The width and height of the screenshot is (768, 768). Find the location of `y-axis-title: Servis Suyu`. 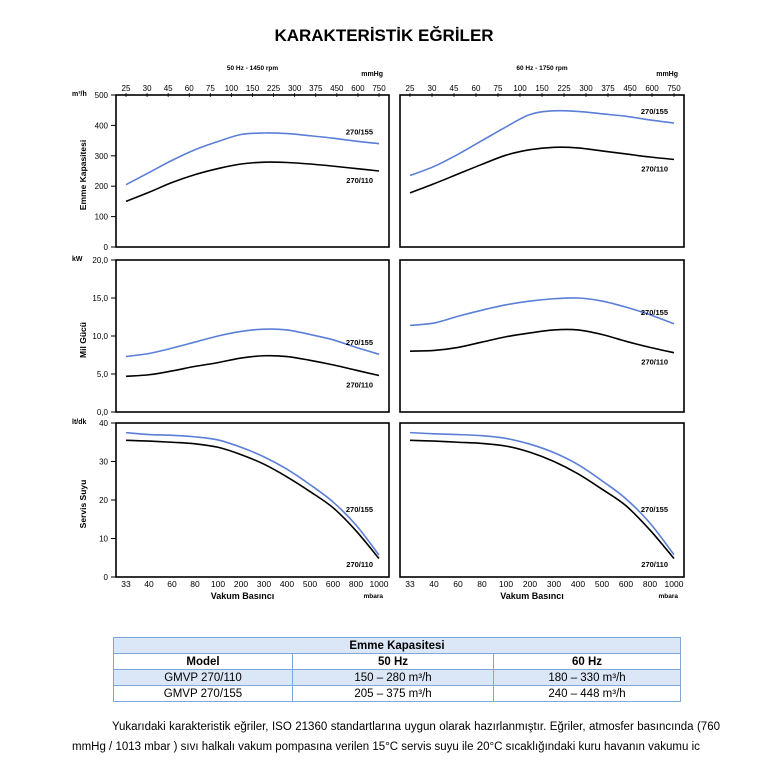

y-axis-title: Servis Suyu is located at coordinates (83, 504).